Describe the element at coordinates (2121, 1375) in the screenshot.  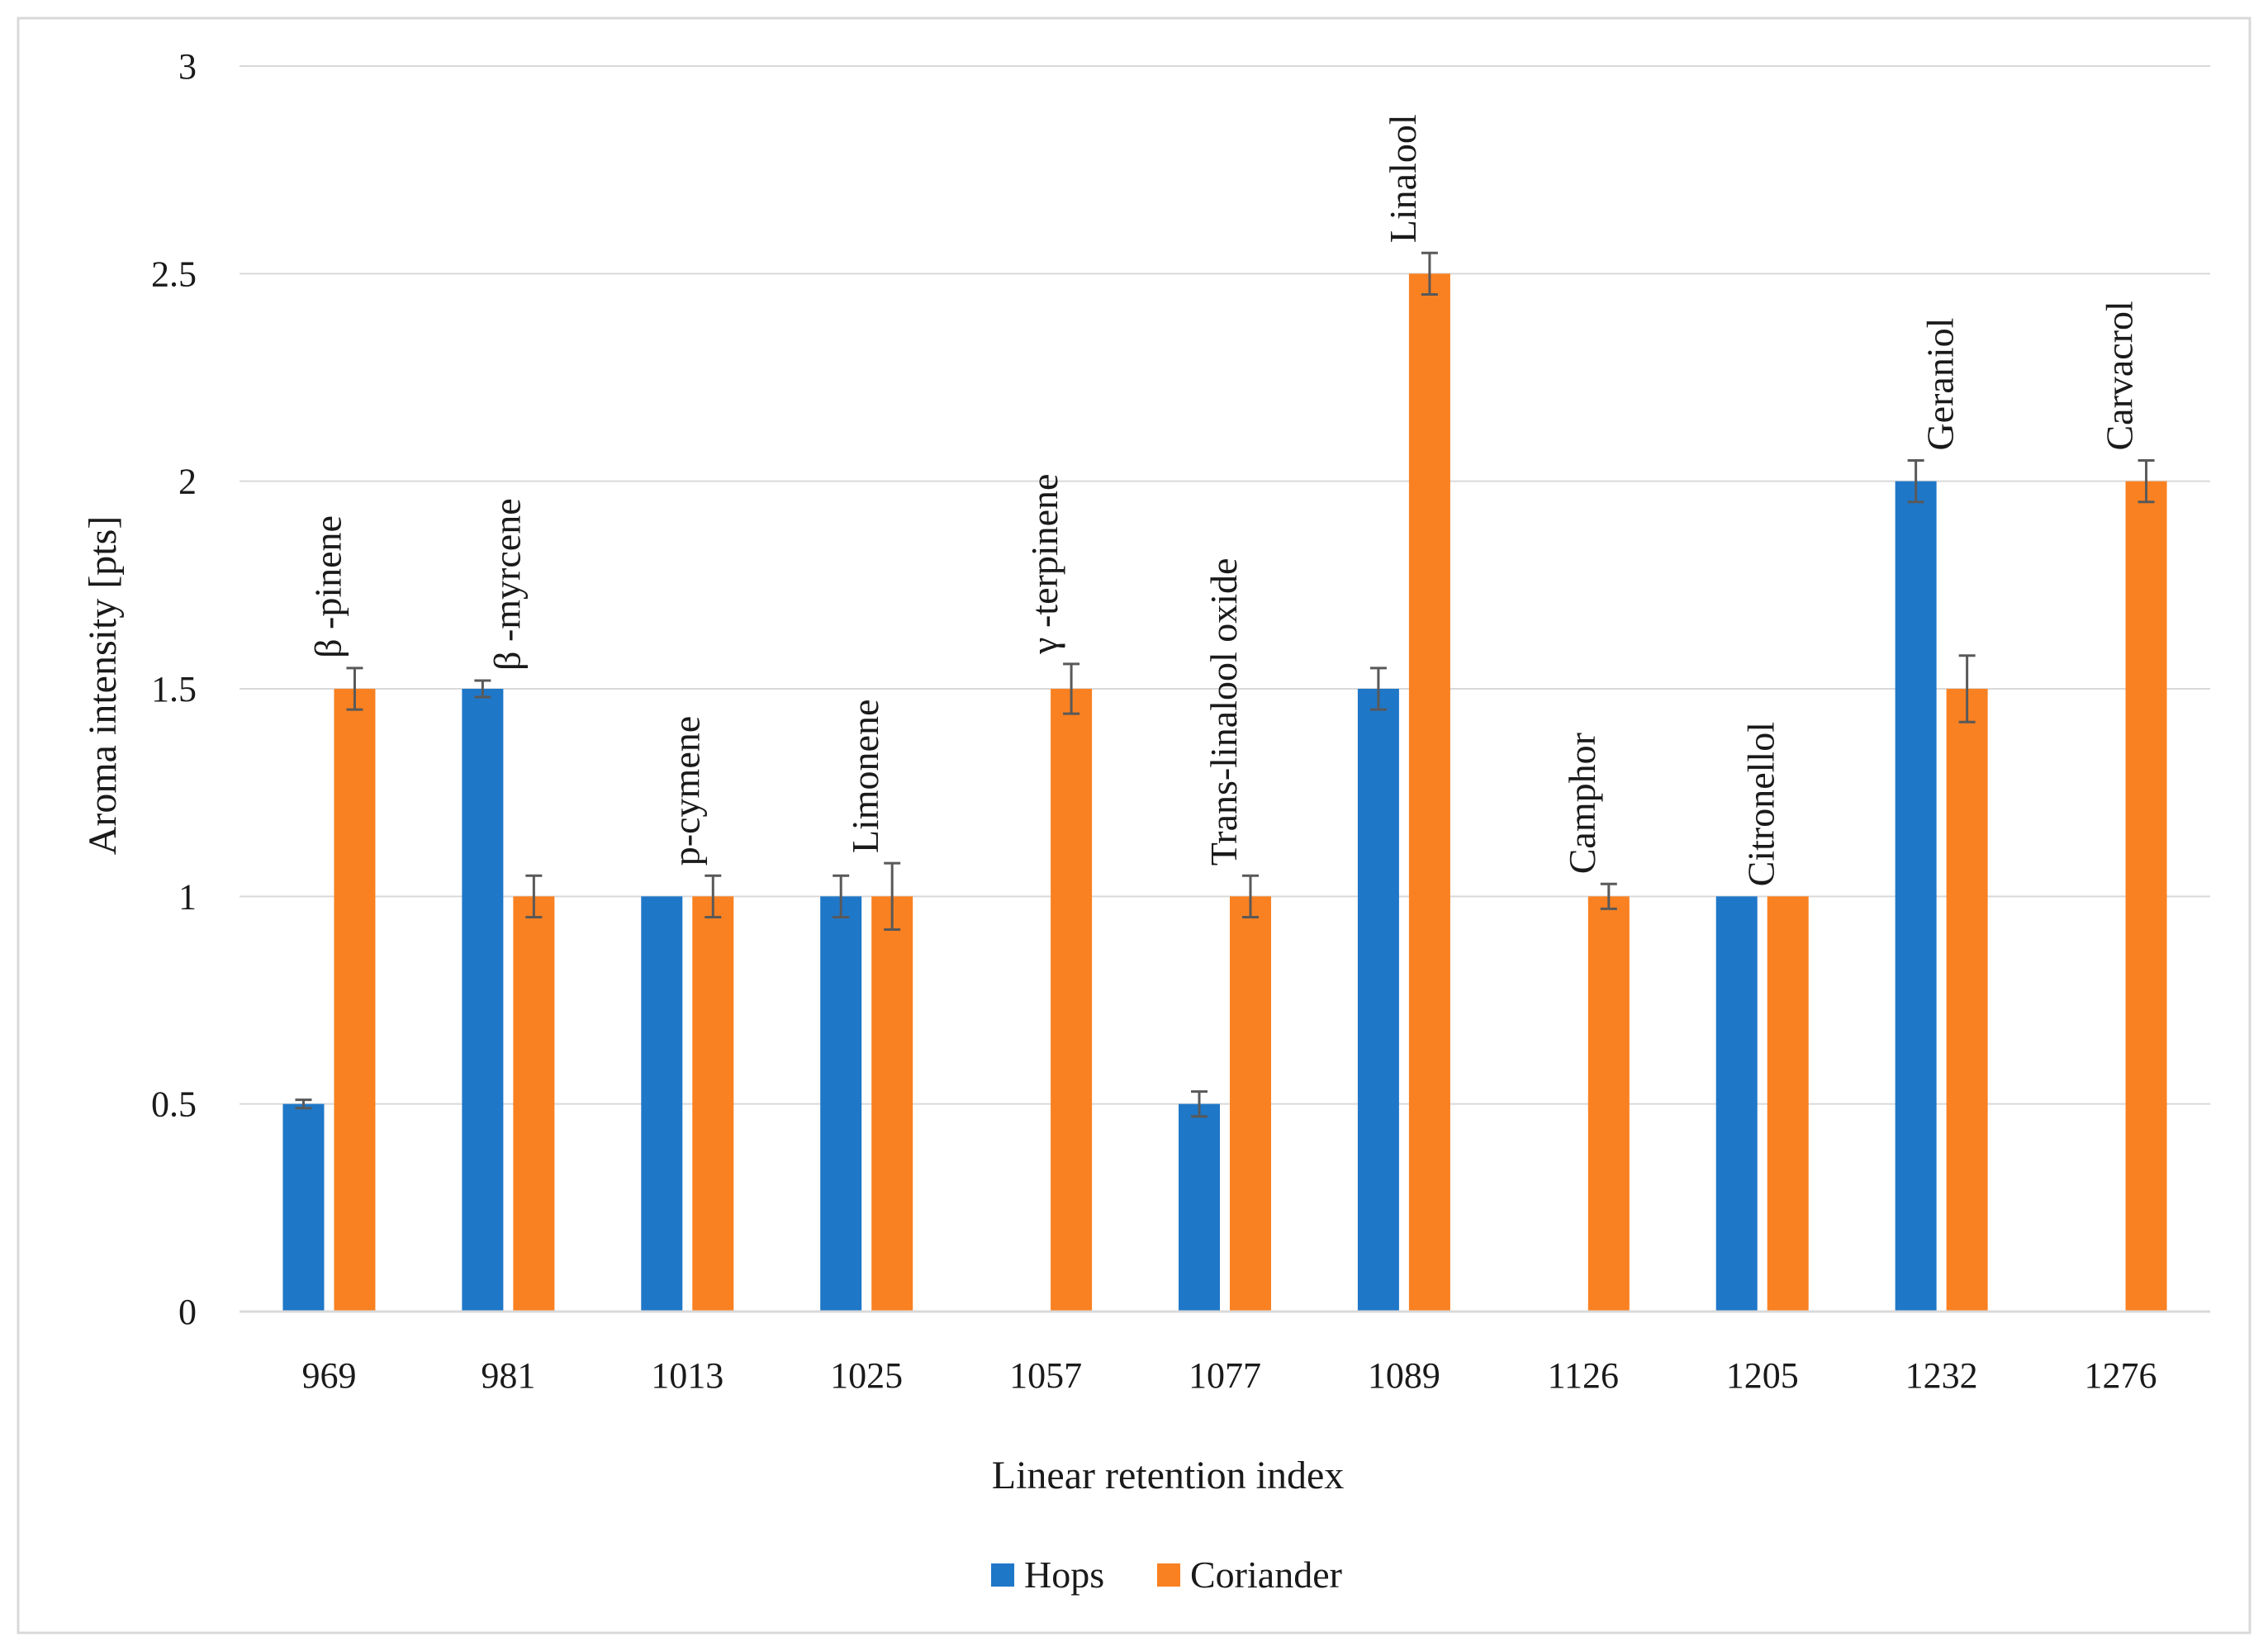
I see `x-tick-label-1276: 1276` at that location.